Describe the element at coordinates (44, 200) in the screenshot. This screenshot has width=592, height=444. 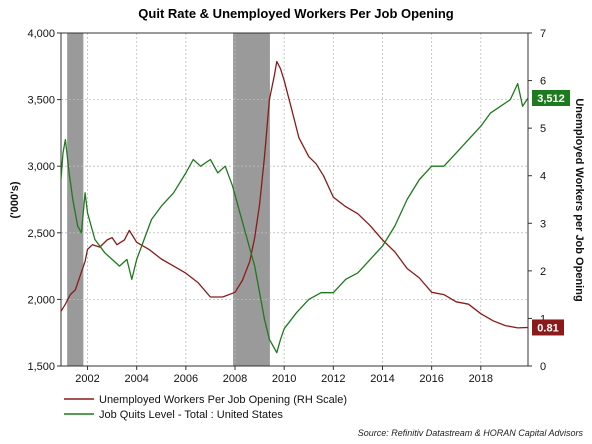
I see `left-axis: 1,500 2,000 2,500 3,000 3,500 4,000` at that location.